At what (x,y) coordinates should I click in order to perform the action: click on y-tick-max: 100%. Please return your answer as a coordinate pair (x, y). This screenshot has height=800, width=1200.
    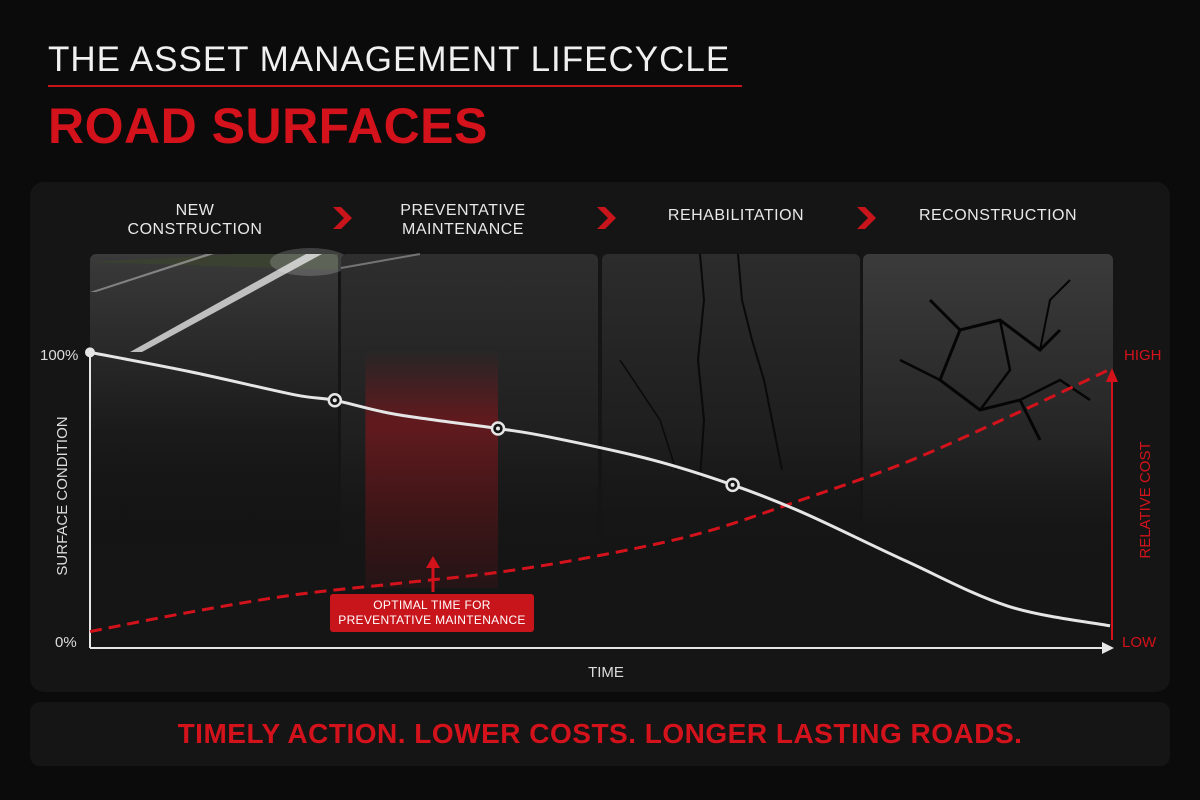
    Looking at the image, I should click on (59, 355).